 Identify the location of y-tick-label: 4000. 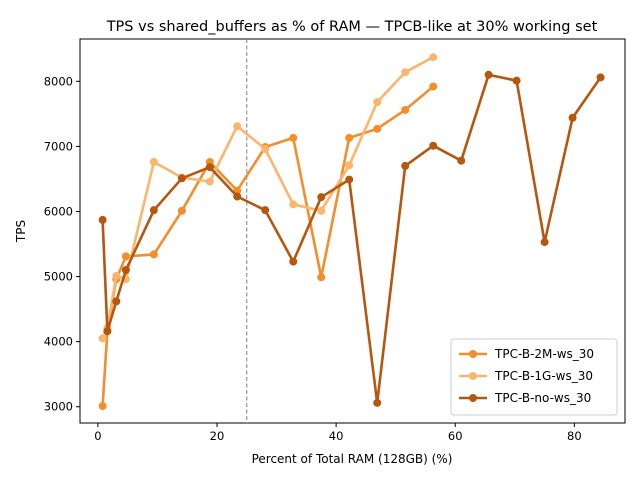
(58, 342).